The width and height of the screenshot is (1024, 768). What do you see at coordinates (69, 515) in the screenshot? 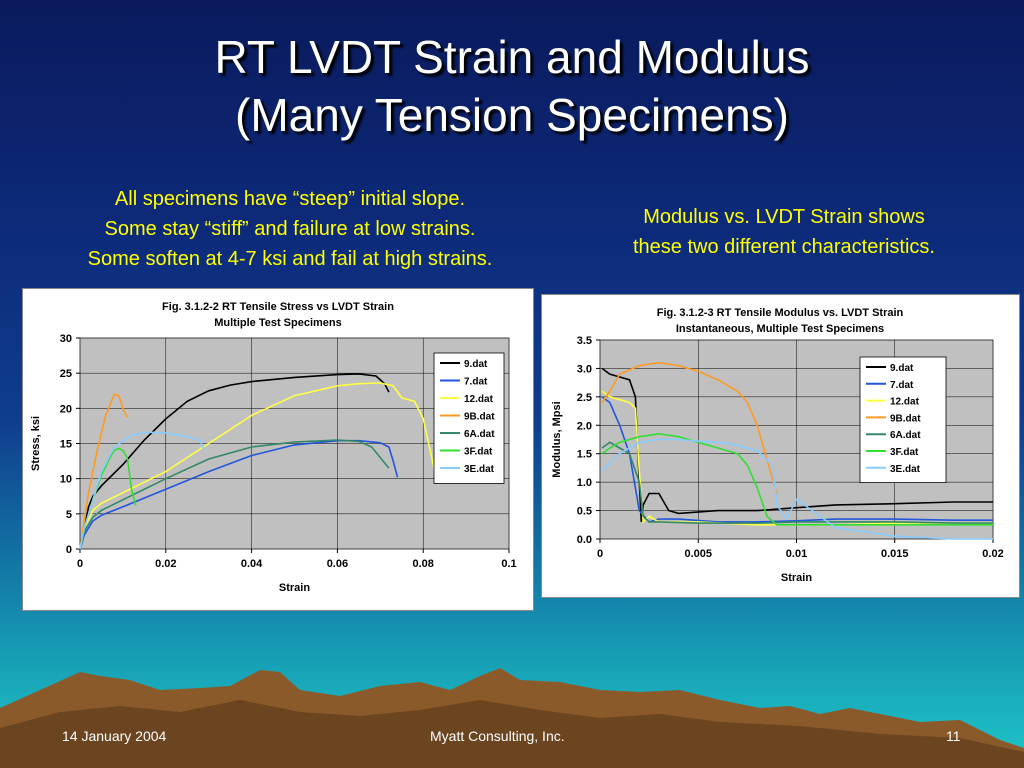
I see `y-tick-label: 5` at bounding box center [69, 515].